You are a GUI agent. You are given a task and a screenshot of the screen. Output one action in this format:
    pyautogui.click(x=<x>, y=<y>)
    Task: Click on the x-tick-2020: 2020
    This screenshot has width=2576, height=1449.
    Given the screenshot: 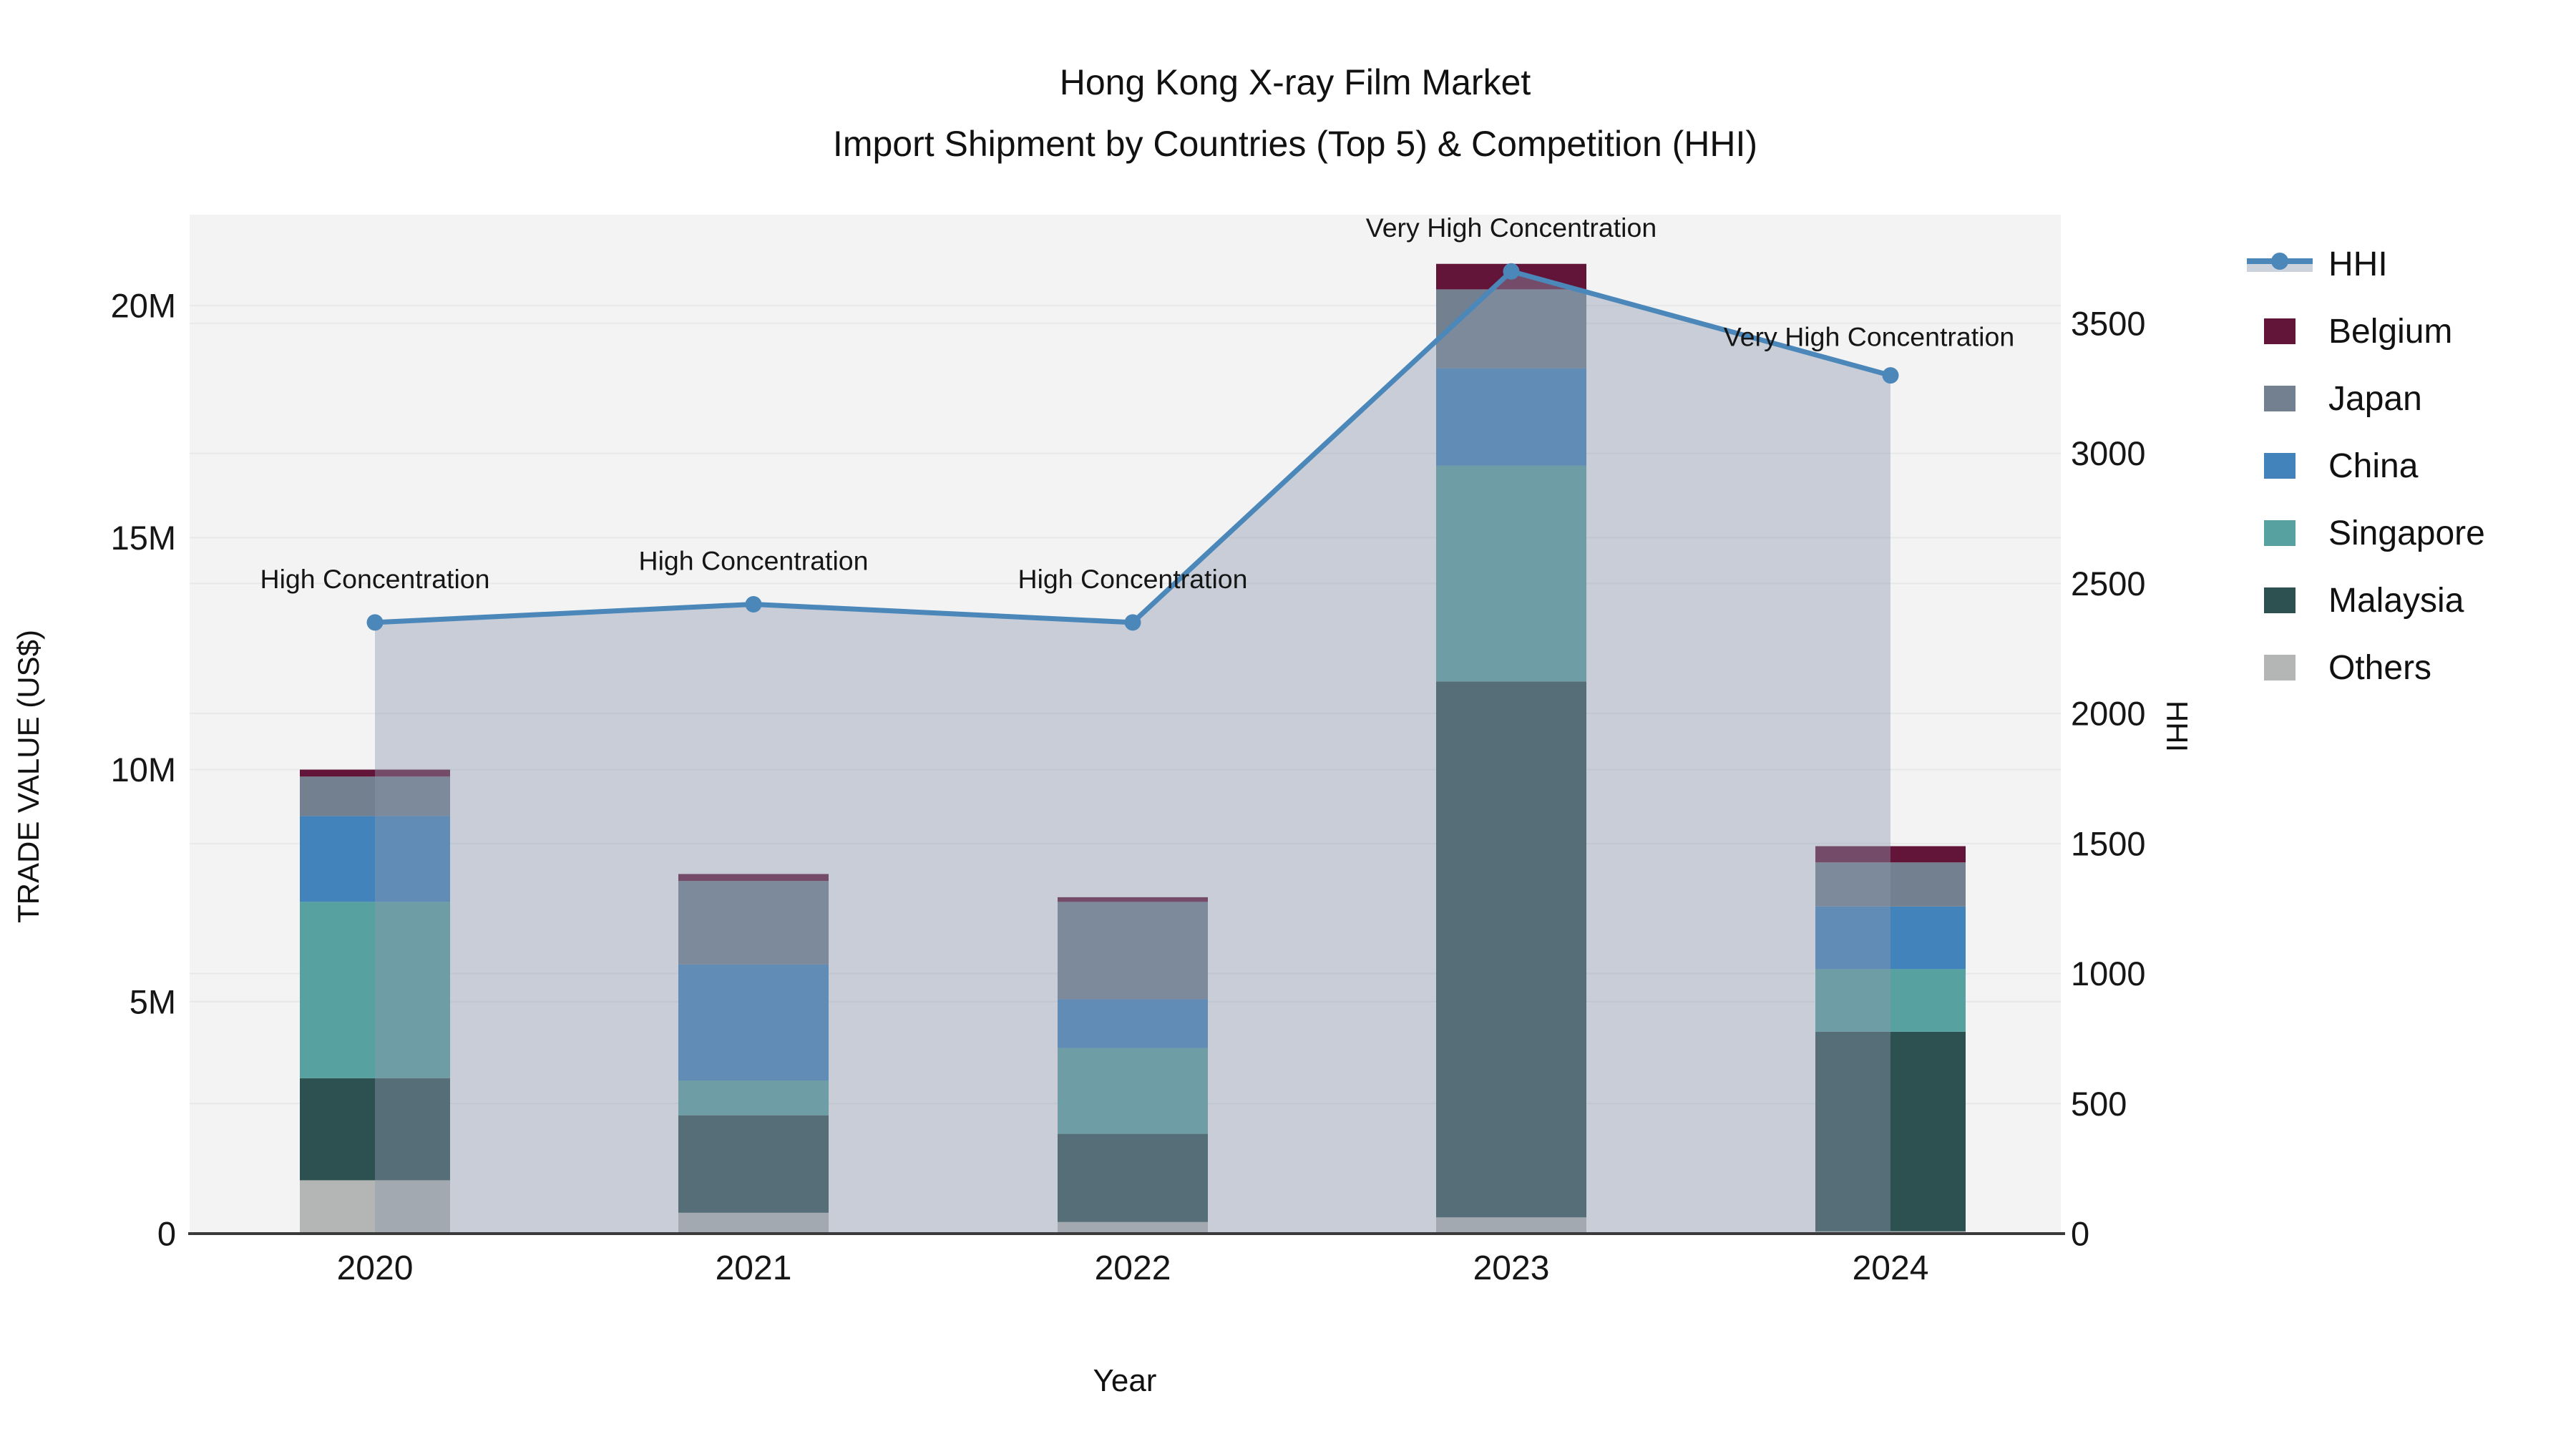 What is the action you would take?
    pyautogui.click(x=375, y=1268)
    